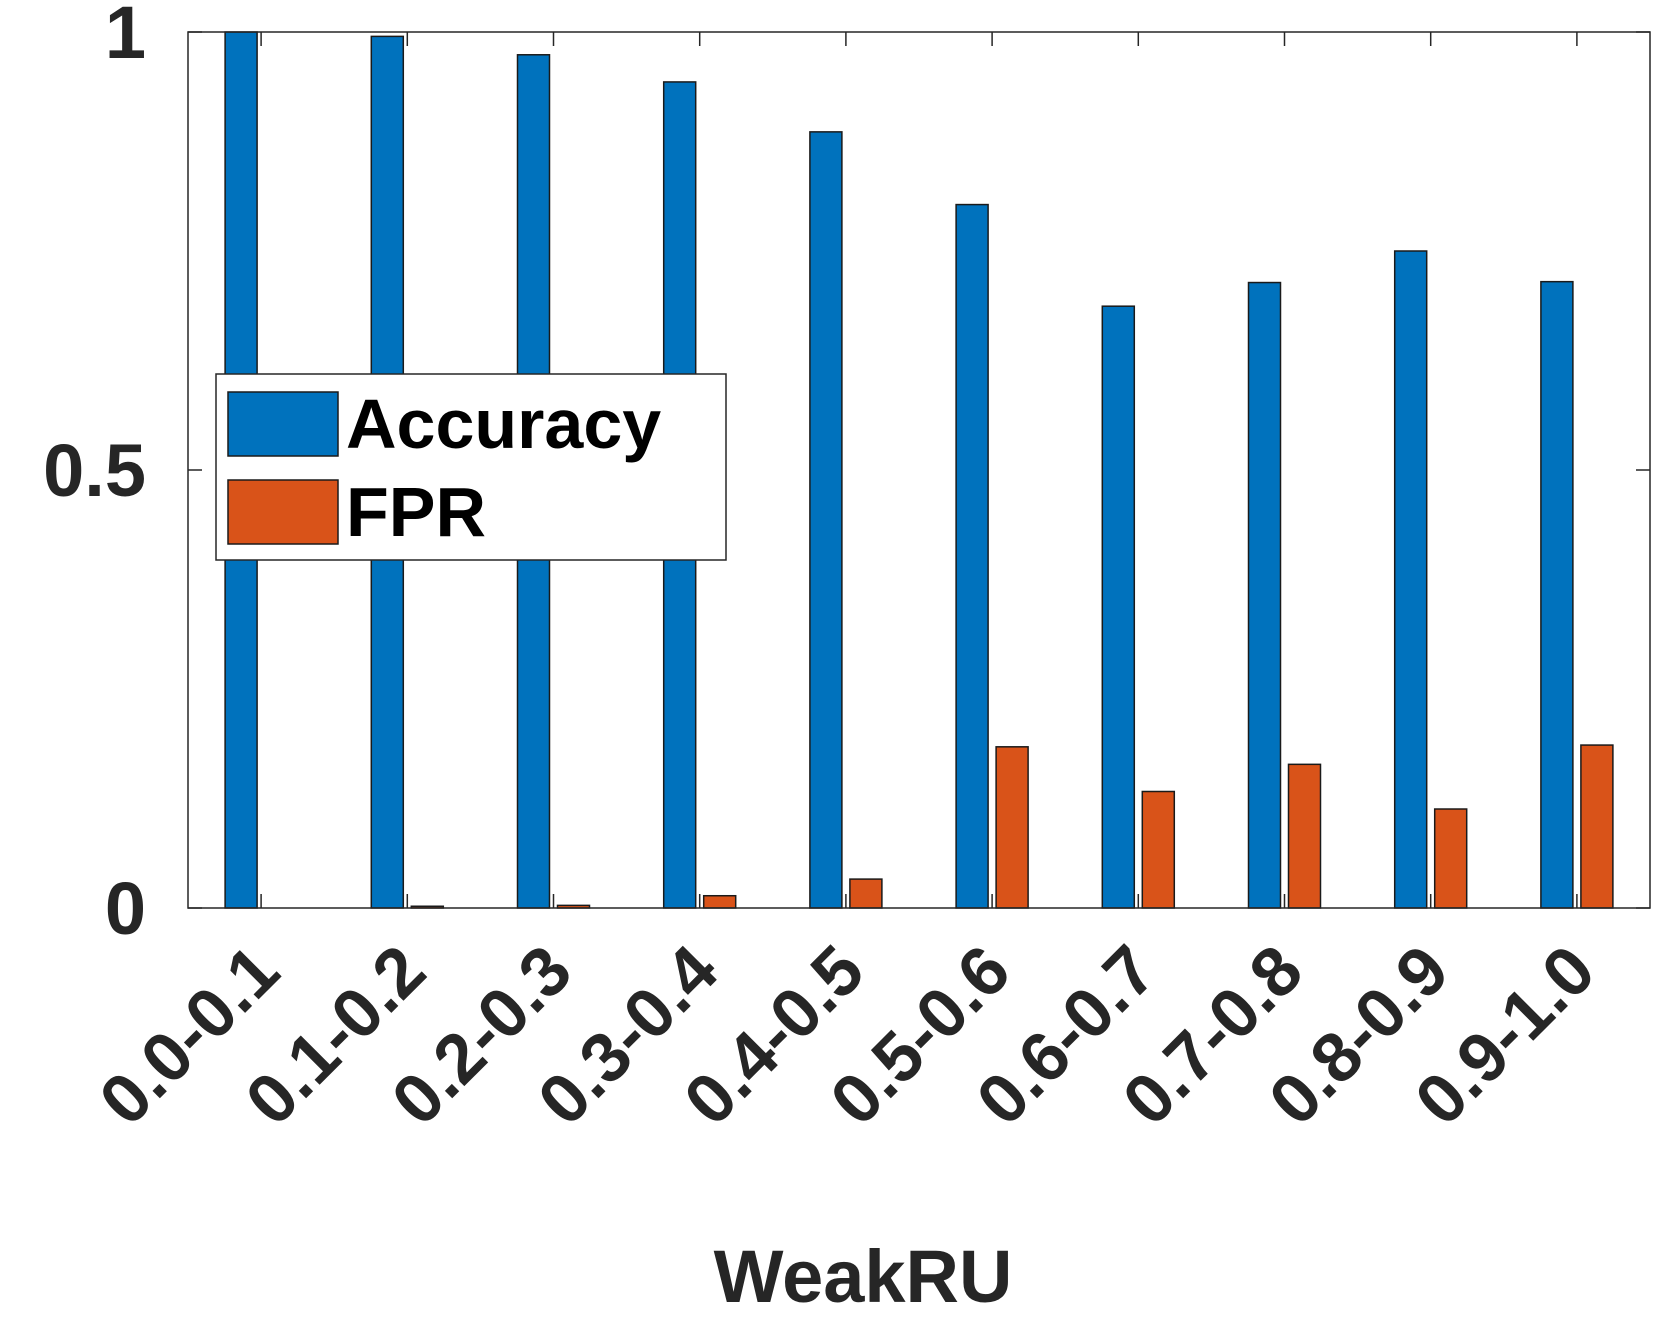  I want to click on y-tick-label: 0, so click(125, 908).